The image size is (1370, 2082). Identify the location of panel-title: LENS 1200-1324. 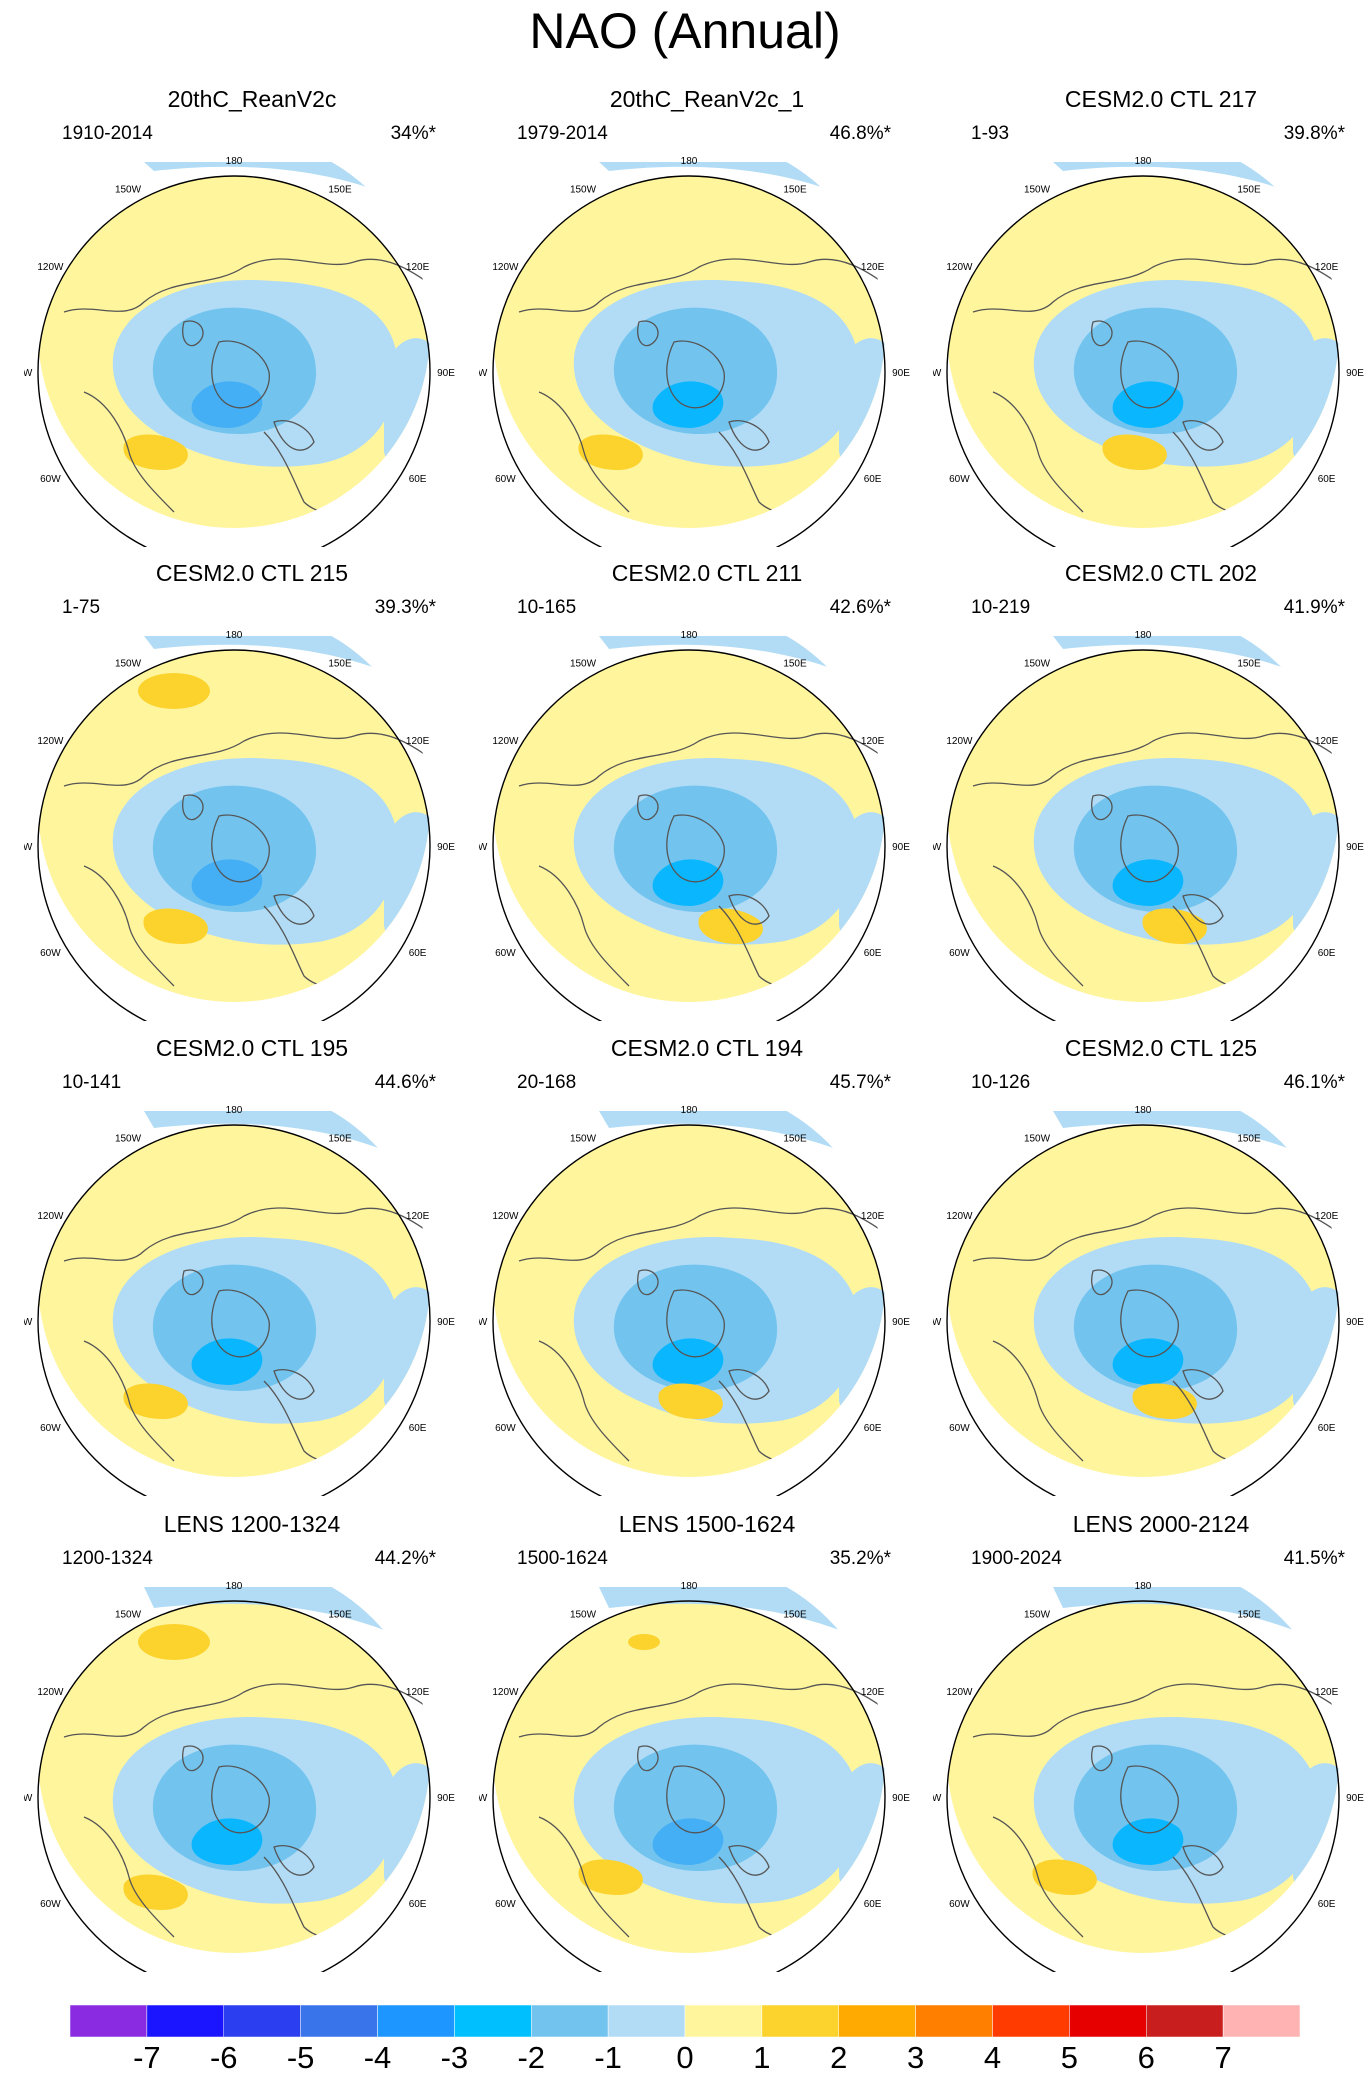
(252, 1524).